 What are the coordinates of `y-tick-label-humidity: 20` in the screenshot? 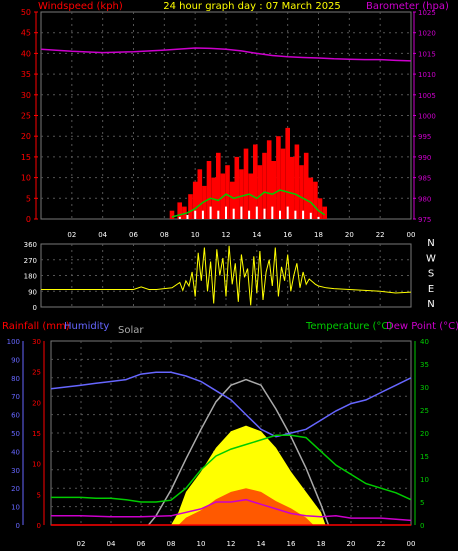 It's located at (15, 489).